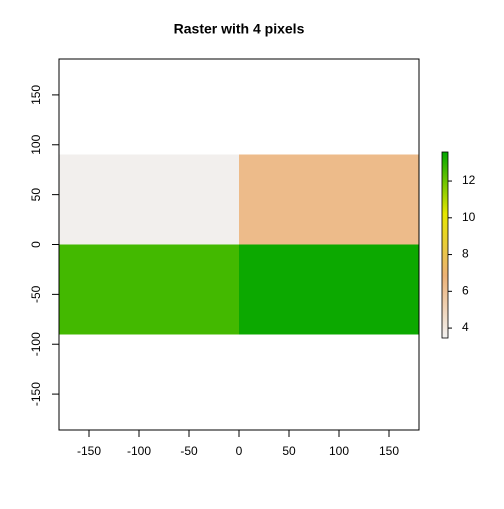 Image resolution: width=504 pixels, height=509 pixels. Describe the element at coordinates (239, 29) in the screenshot. I see `chart-title: Raster with 4 pixels` at that location.